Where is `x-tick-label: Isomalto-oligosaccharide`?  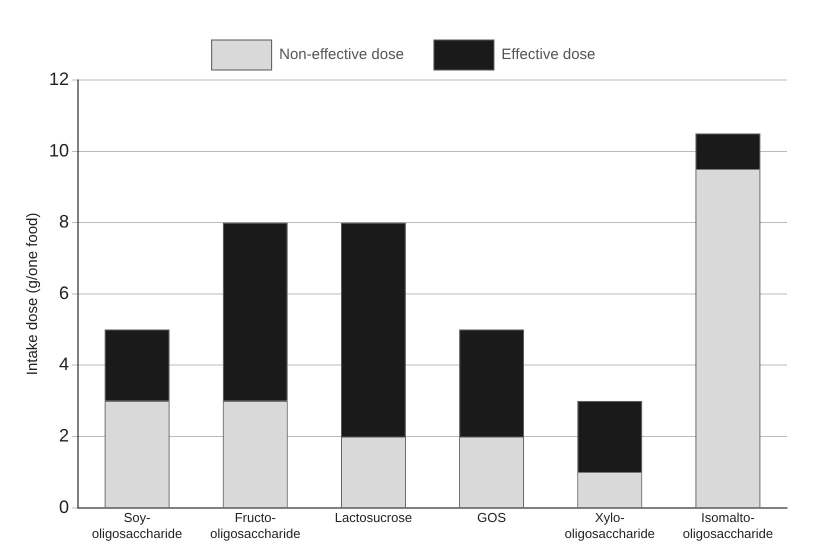 x-tick-label: Isomalto-oligosaccharide is located at coordinates (728, 525).